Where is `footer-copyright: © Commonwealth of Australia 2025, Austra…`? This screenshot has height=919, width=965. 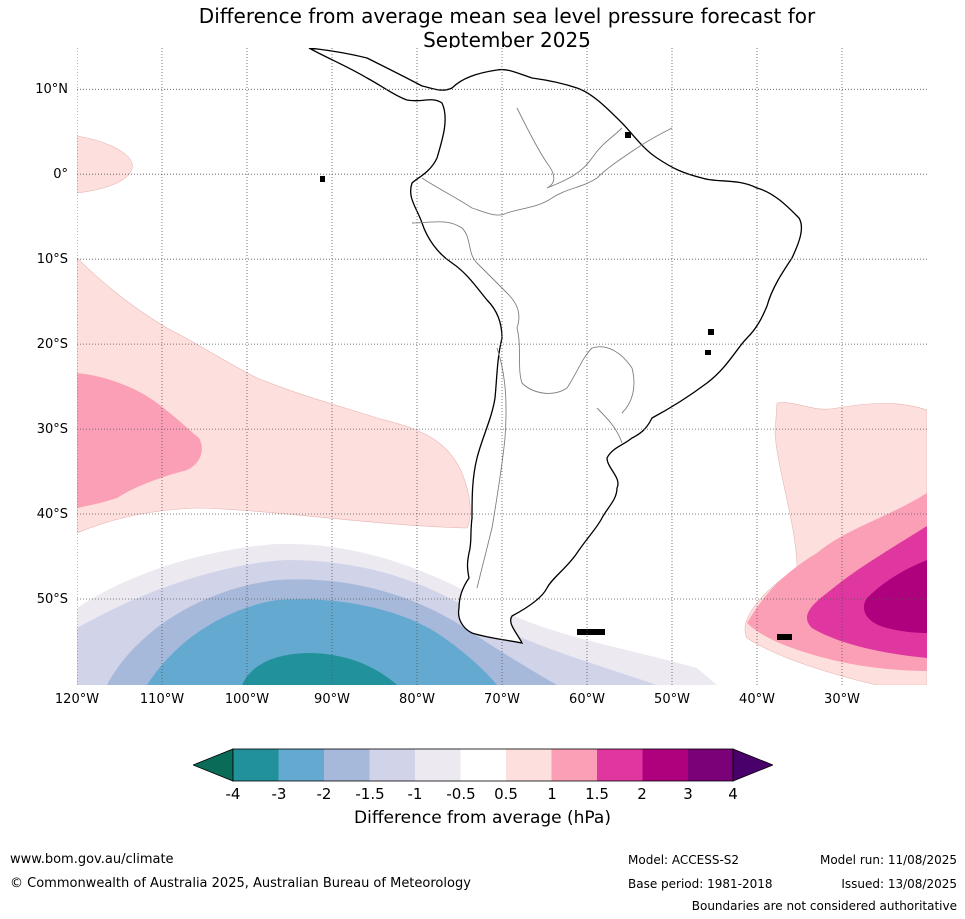 footer-copyright: © Commonwealth of Australia 2025, Austra… is located at coordinates (240, 883).